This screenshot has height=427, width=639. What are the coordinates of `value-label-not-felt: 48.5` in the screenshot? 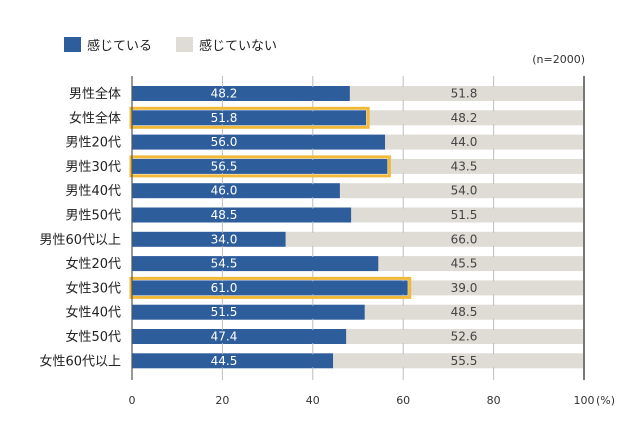 It's located at (464, 312).